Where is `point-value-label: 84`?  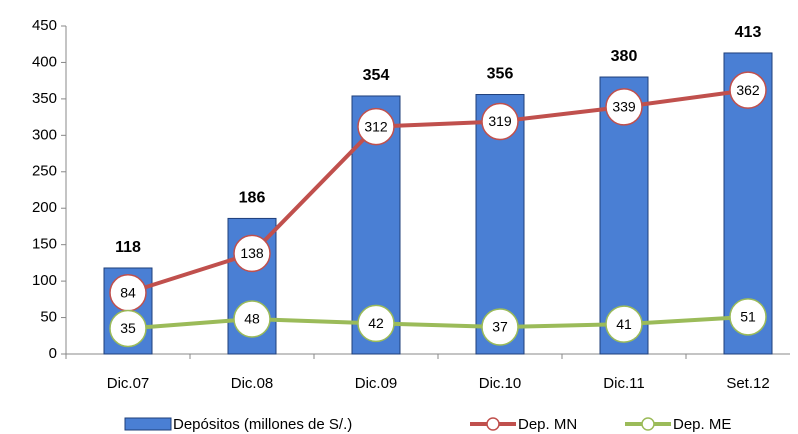 point-value-label: 84 is located at coordinates (128, 292).